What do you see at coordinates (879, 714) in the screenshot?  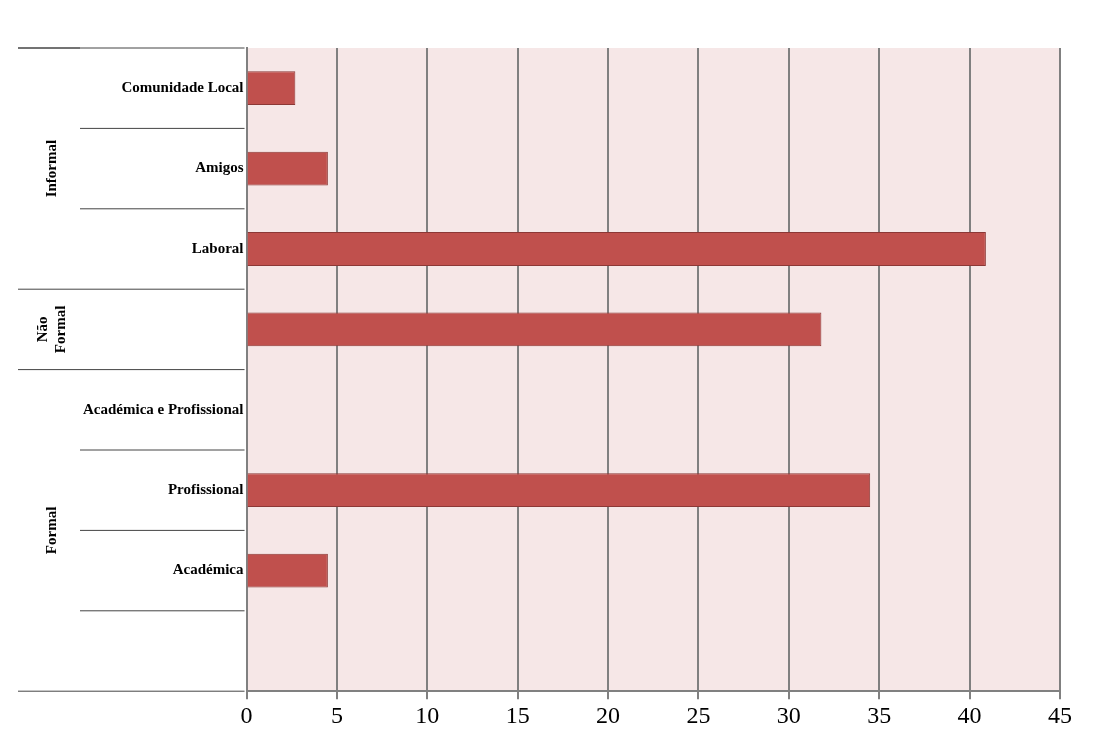 I see `x-tick-label: 35` at bounding box center [879, 714].